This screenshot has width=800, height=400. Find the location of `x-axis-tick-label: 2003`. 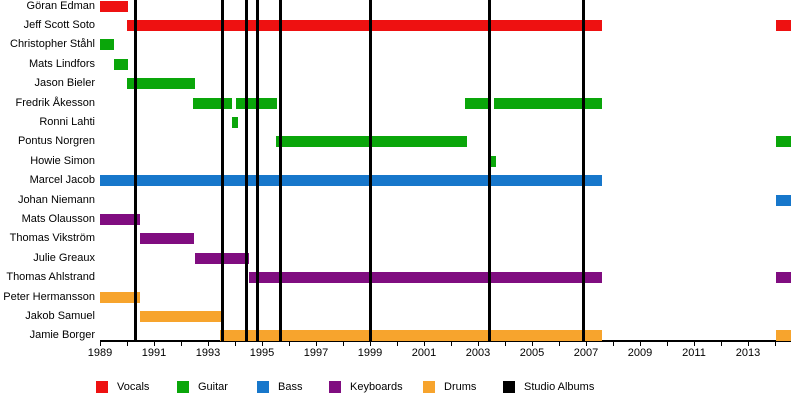

x-axis-tick-label: 2003 is located at coordinates (478, 353).